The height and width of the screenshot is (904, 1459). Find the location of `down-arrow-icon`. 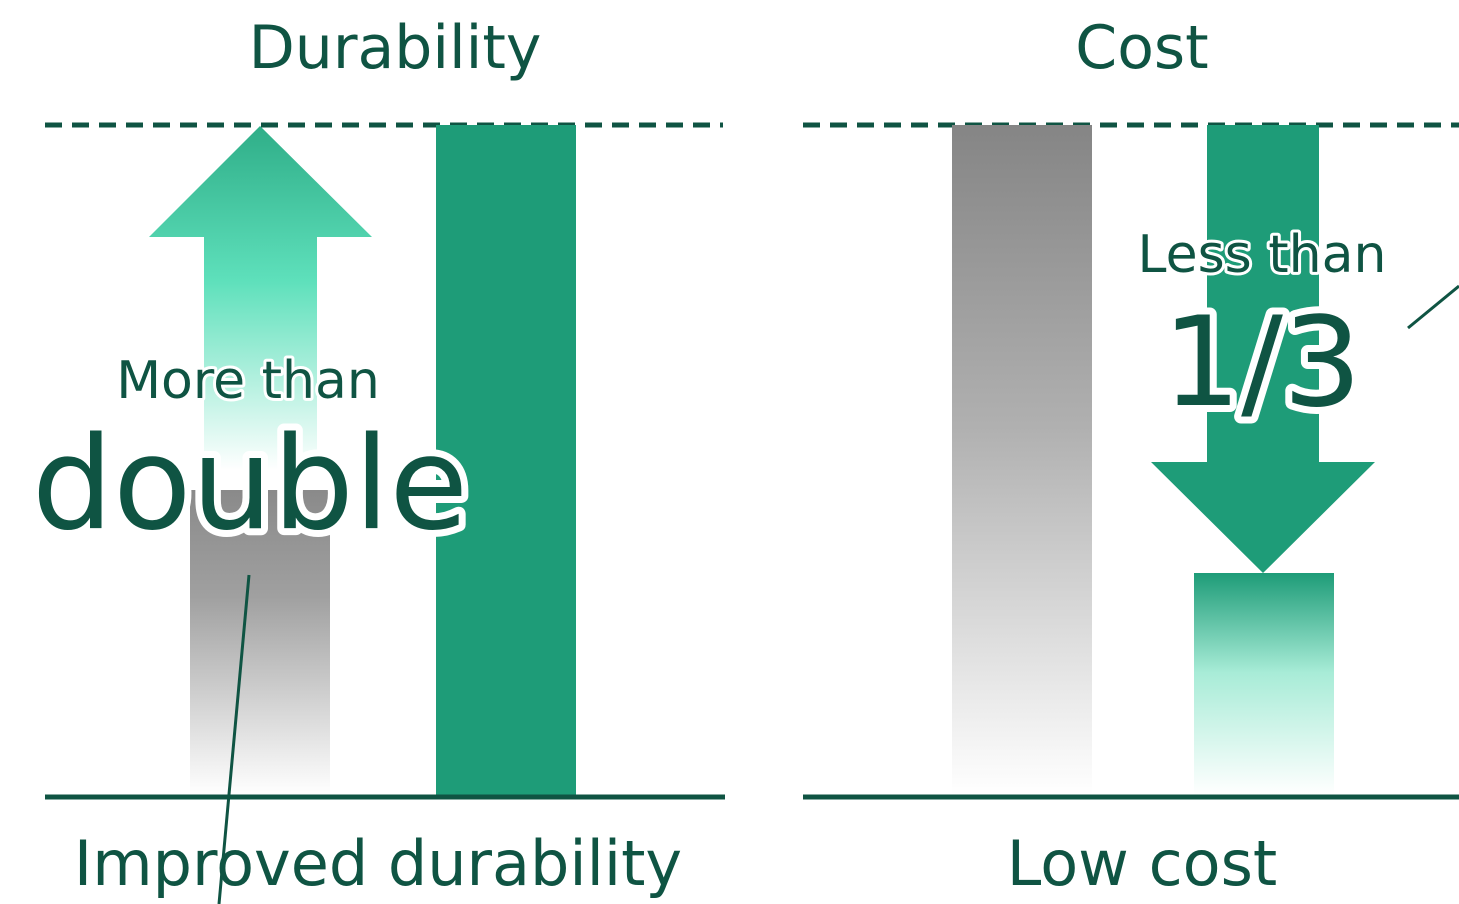

down-arrow-icon is located at coordinates (1263, 349).